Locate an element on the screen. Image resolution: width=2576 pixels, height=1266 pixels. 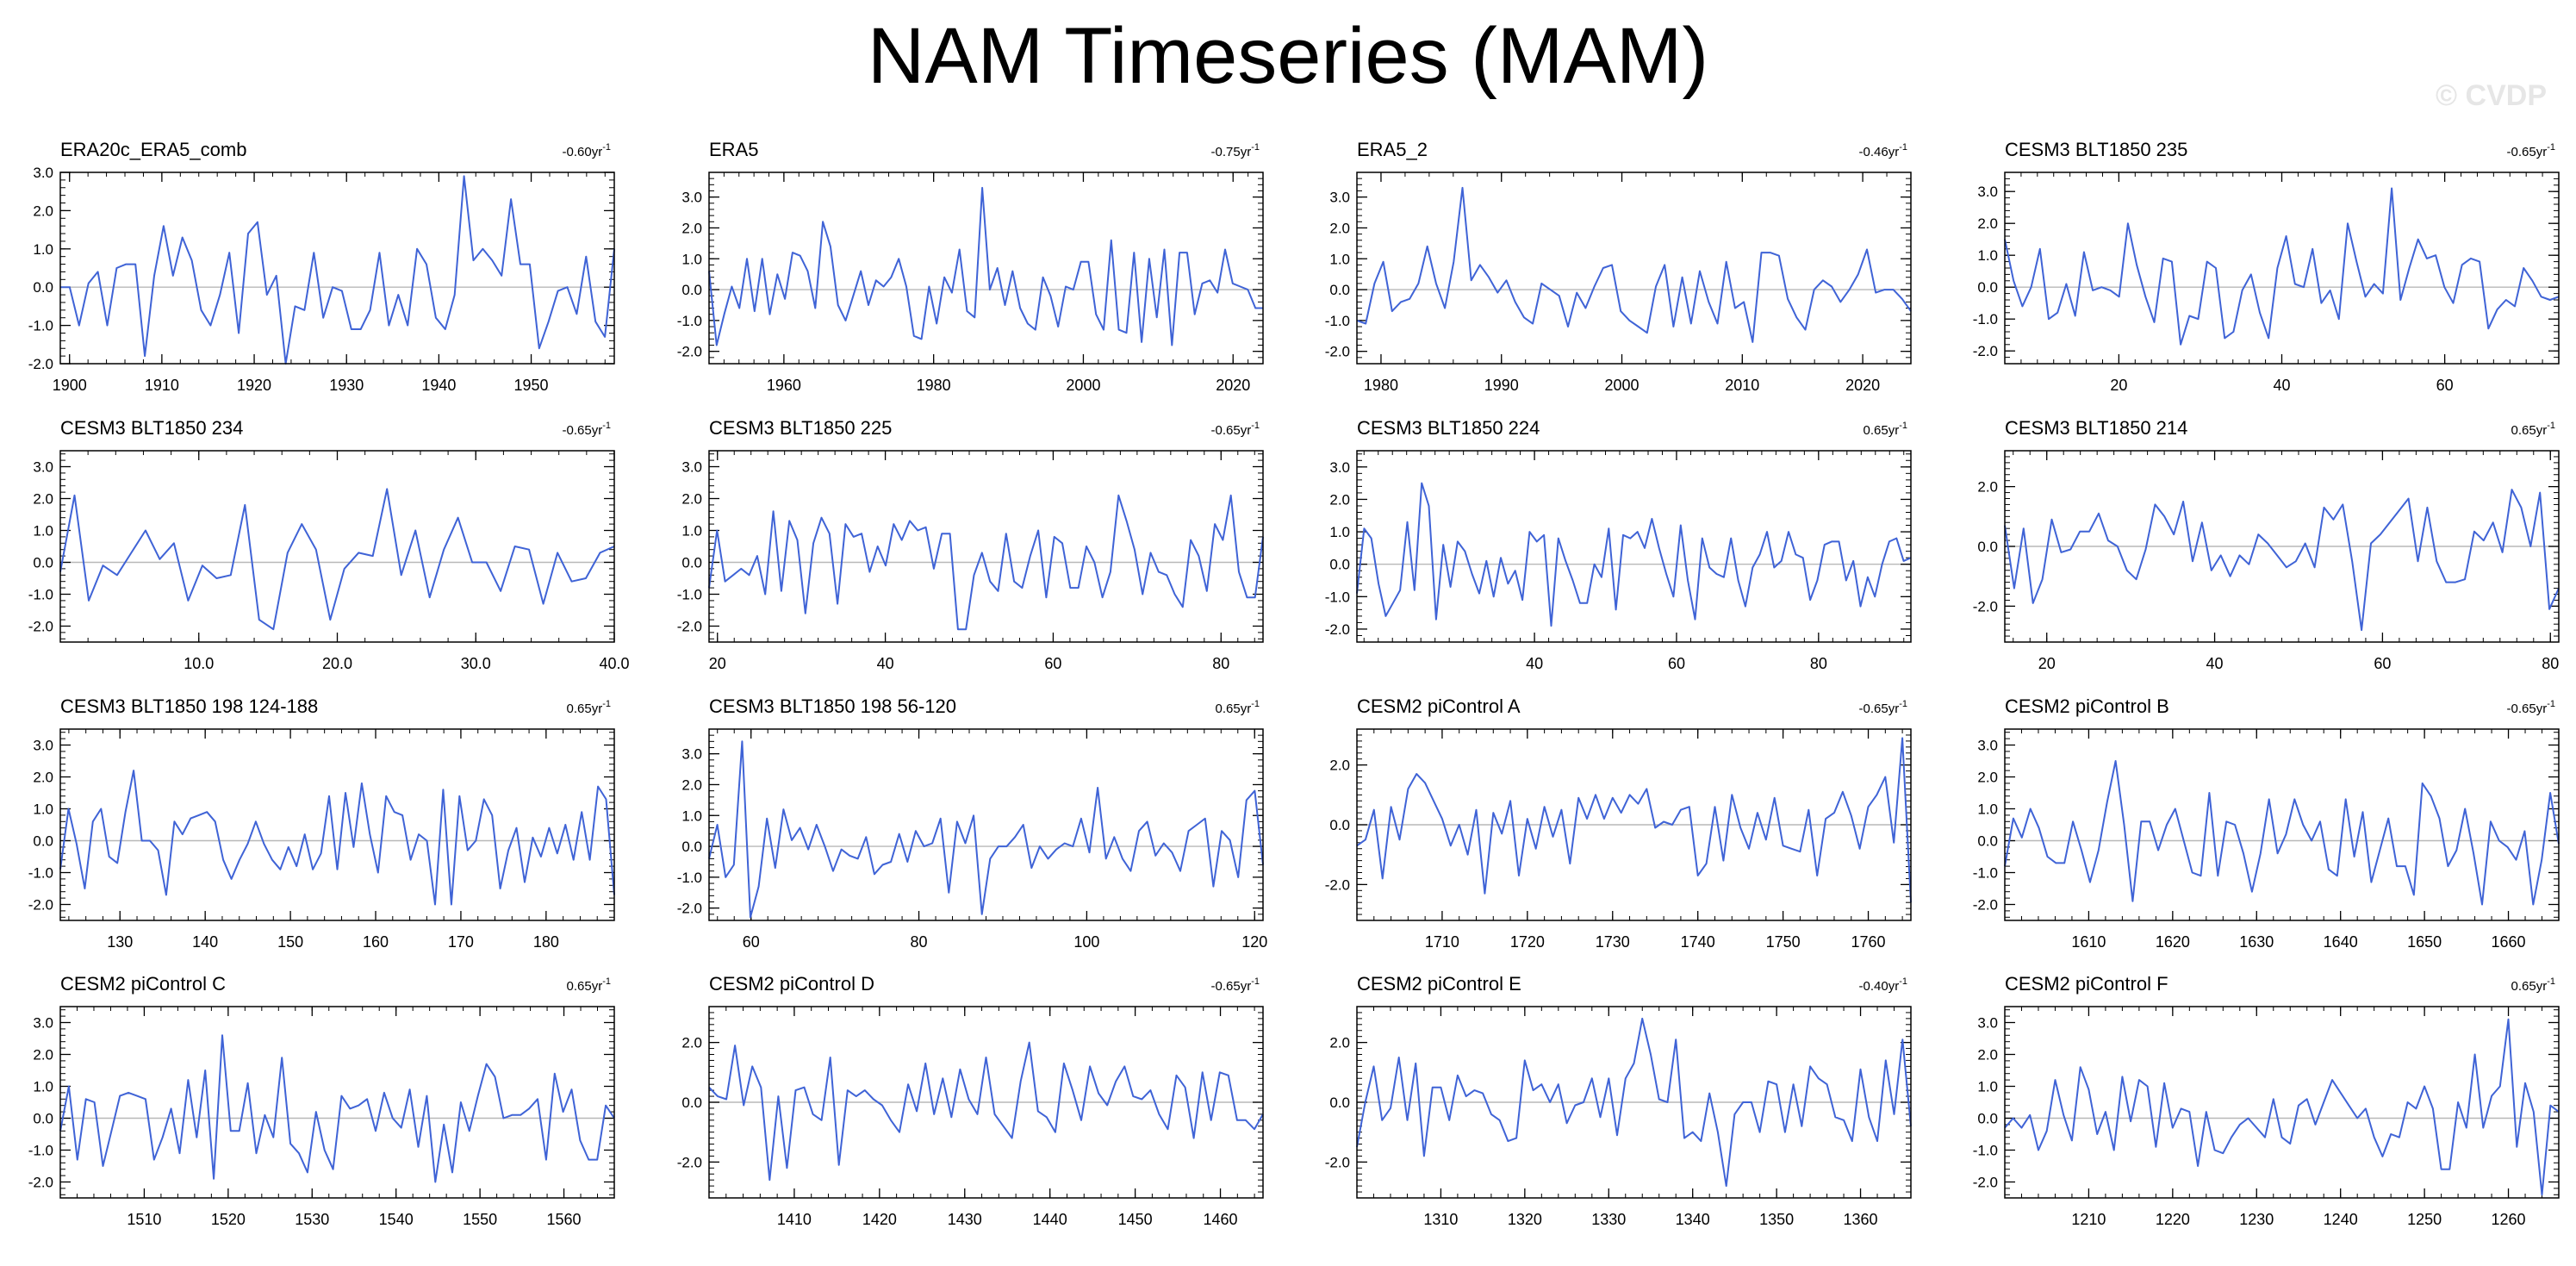
x-tick-label: 1220 is located at coordinates (2173, 1219).